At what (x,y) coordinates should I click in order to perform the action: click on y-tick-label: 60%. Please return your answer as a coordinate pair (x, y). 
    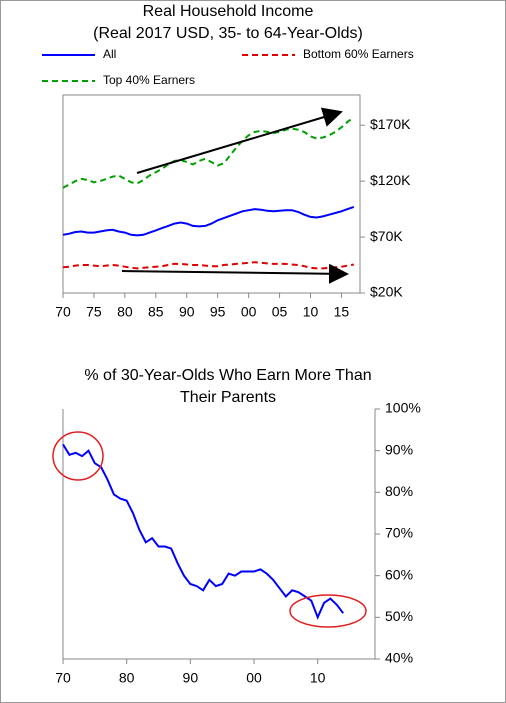
    Looking at the image, I should click on (399, 574).